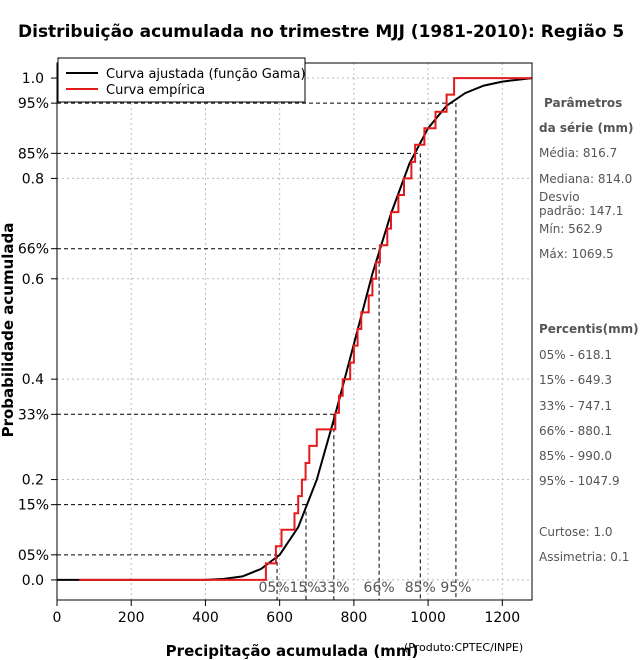  Describe the element at coordinates (428, 618) in the screenshot. I see `x-tick-label: 1000` at that location.